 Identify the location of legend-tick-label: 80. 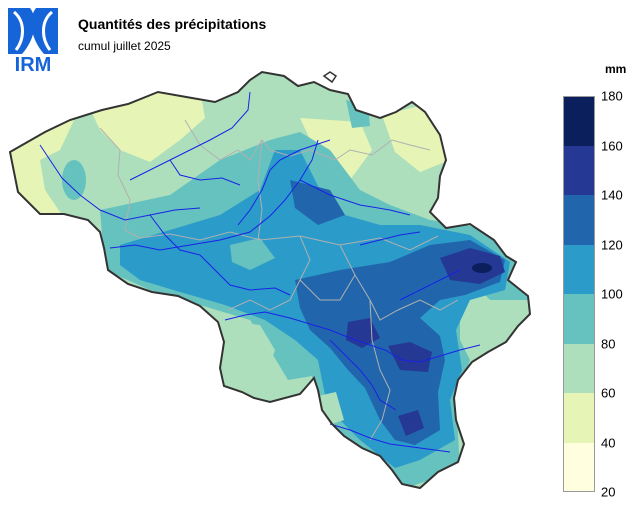
(608, 343).